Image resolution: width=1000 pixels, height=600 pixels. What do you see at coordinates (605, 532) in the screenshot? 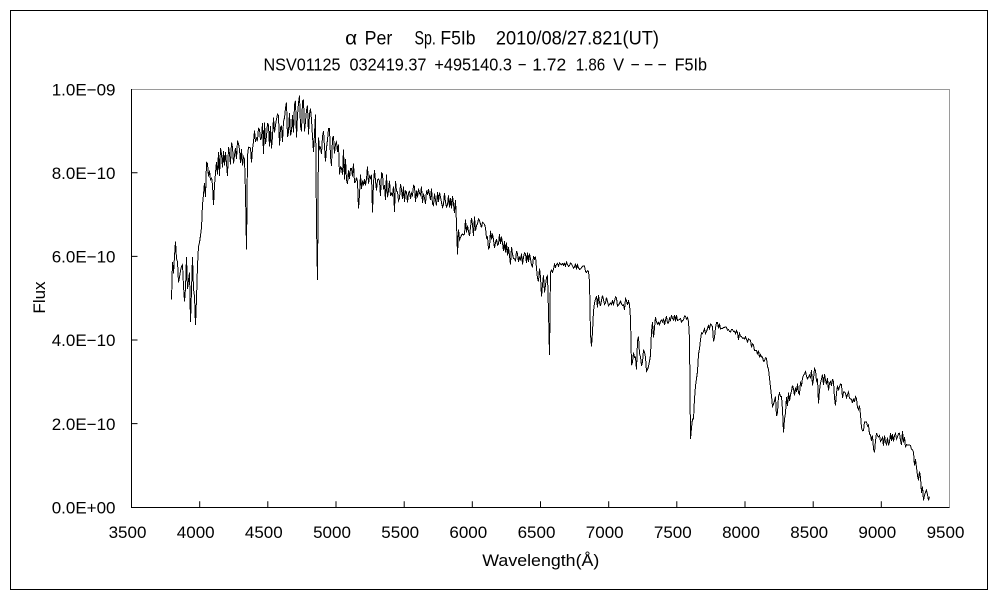
I see `svg-text: 7000` at bounding box center [605, 532].